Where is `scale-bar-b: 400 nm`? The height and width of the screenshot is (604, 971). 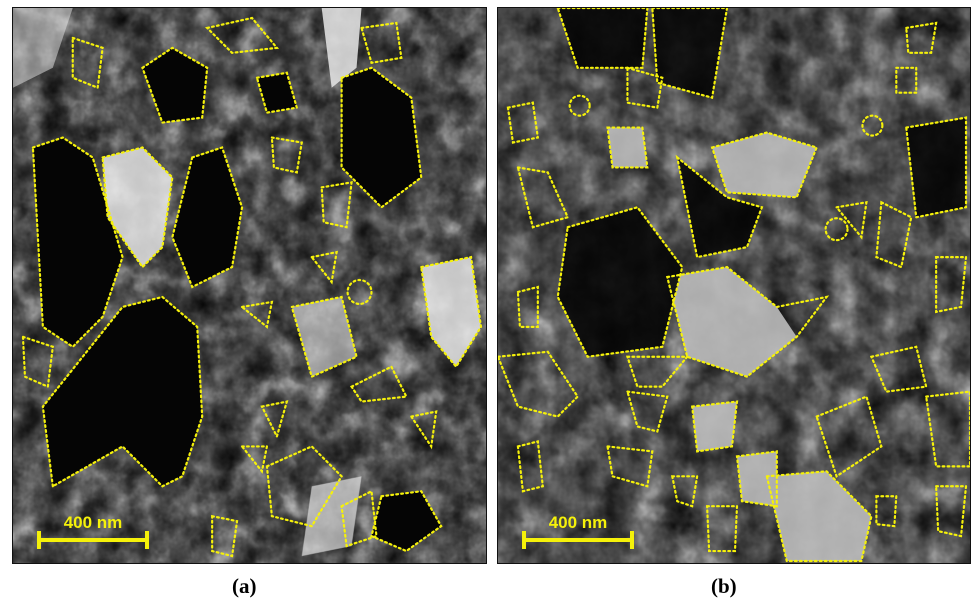 scale-bar-b: 400 nm is located at coordinates (578, 531).